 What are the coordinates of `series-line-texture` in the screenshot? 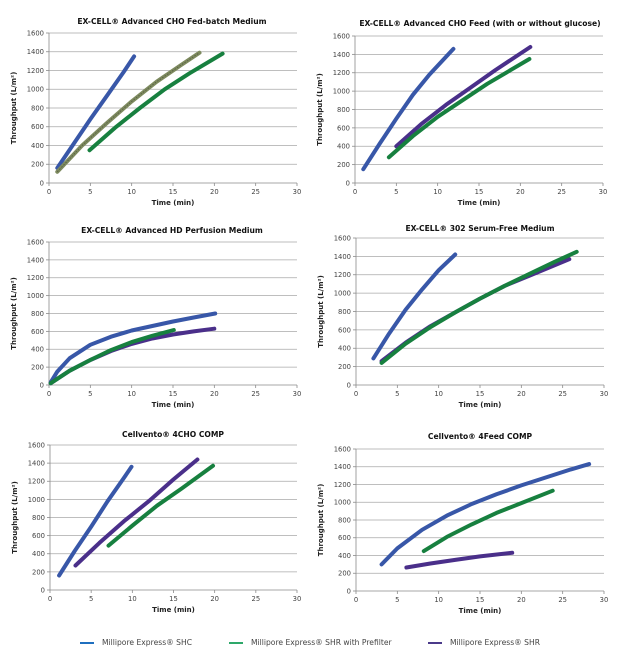 It's located at (128, 112).